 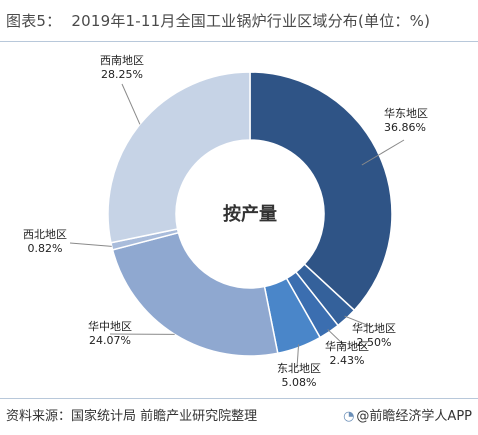 What do you see at coordinates (132, 416) in the screenshot?
I see `data-source: 资料来源：国家统计局 前瞻产业研究院整理` at bounding box center [132, 416].